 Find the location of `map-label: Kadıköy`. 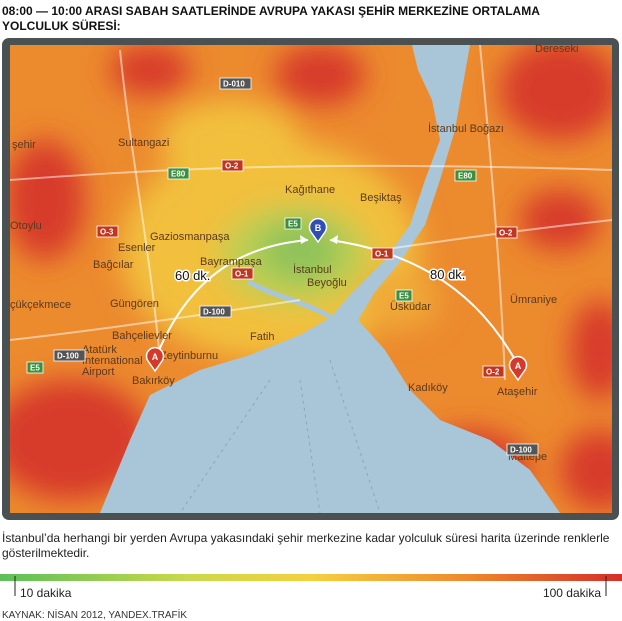

map-label: Kadıköy is located at coordinates (428, 388).